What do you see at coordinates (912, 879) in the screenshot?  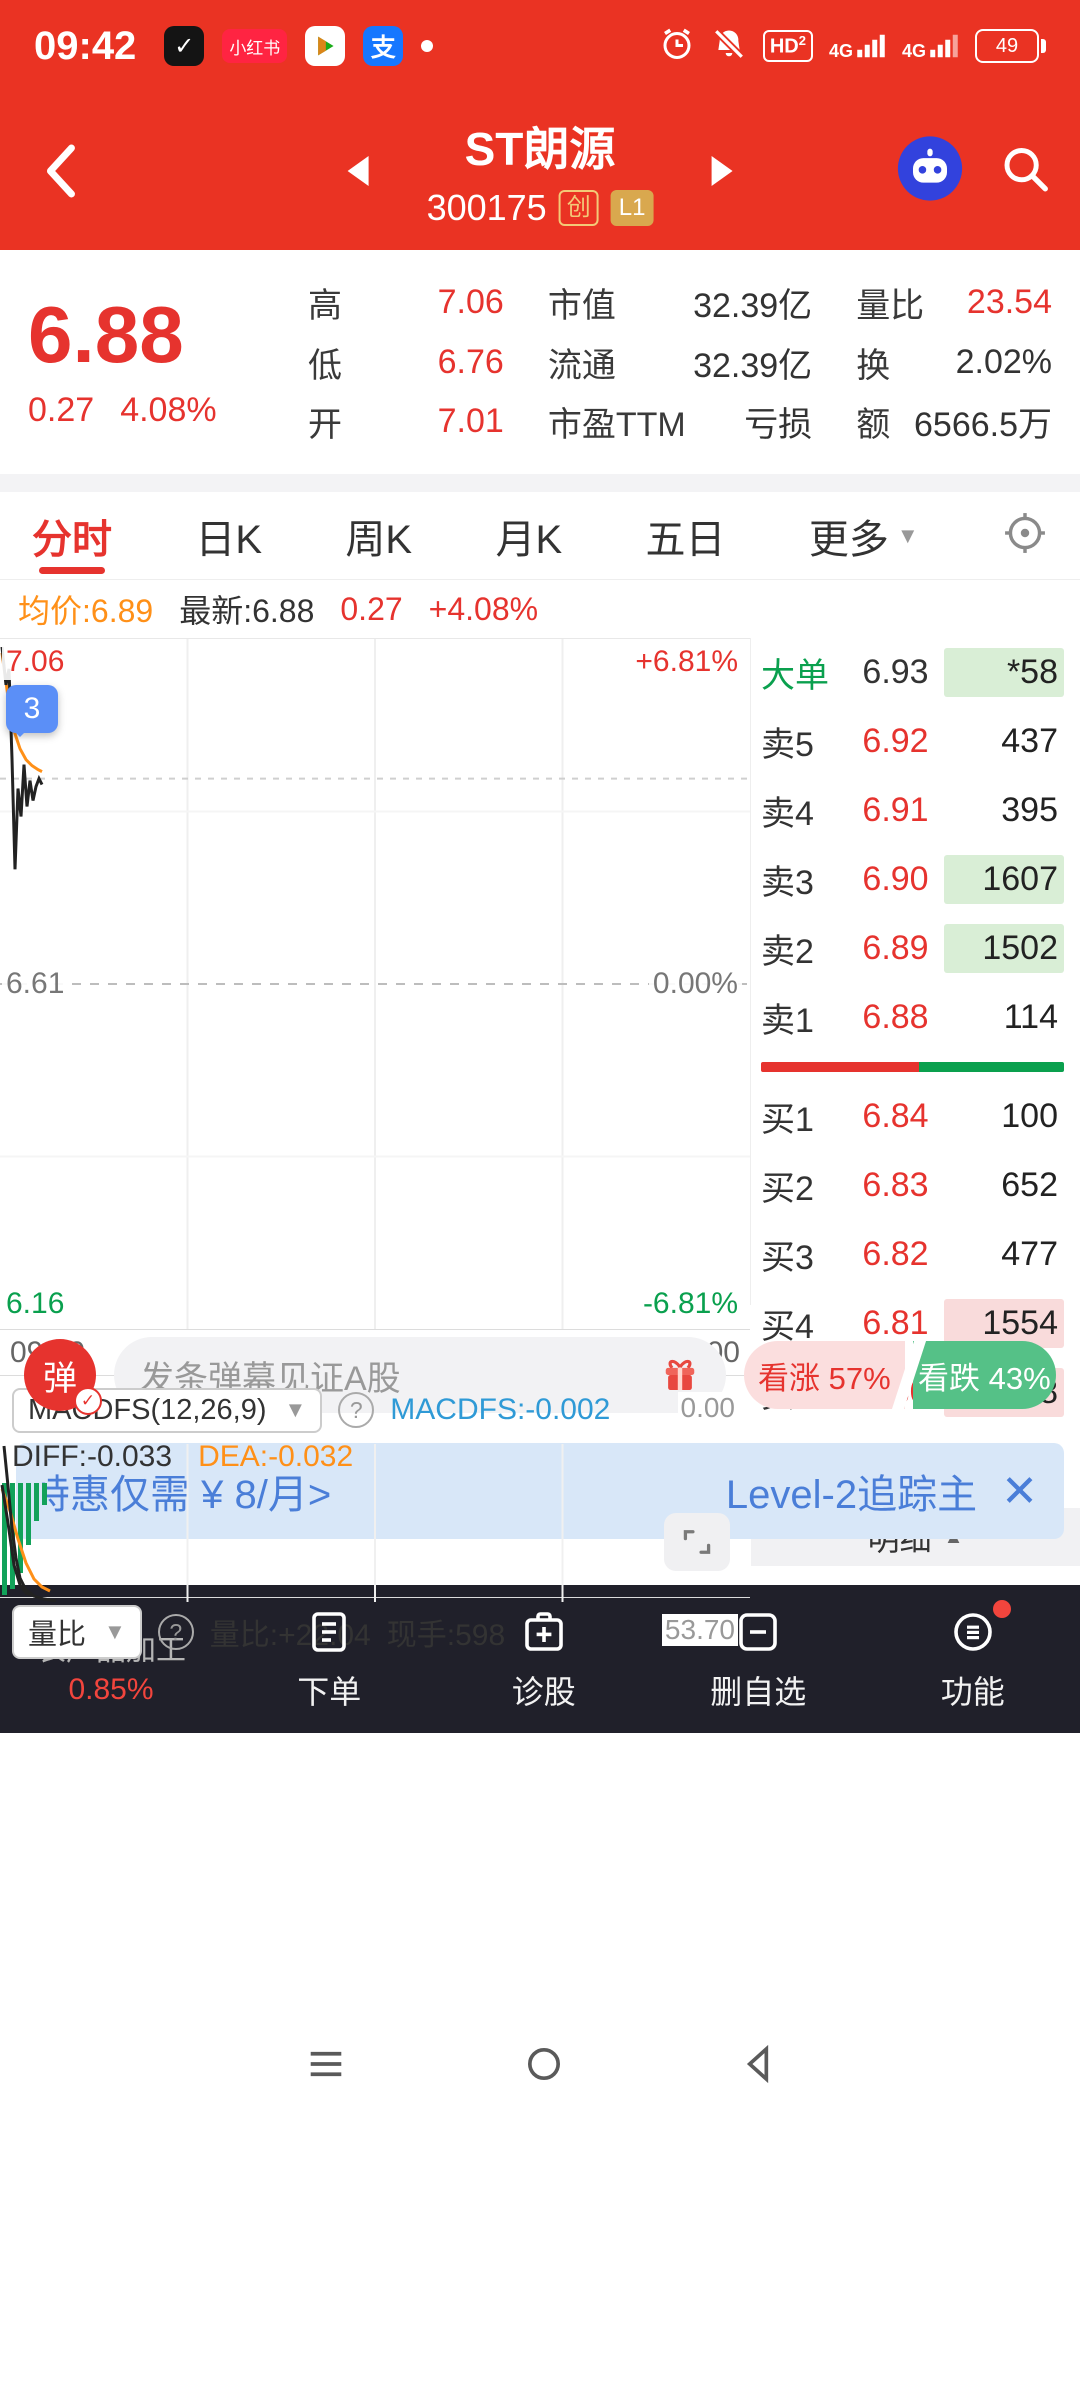 I see `ask-row-3: 卖3 6.90 1607` at bounding box center [912, 879].